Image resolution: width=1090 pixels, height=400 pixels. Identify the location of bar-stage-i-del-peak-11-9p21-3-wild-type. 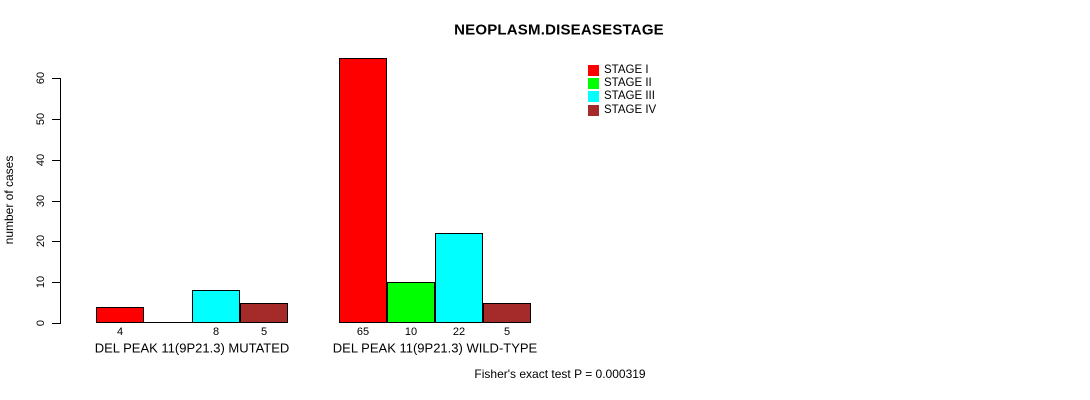
(363, 190).